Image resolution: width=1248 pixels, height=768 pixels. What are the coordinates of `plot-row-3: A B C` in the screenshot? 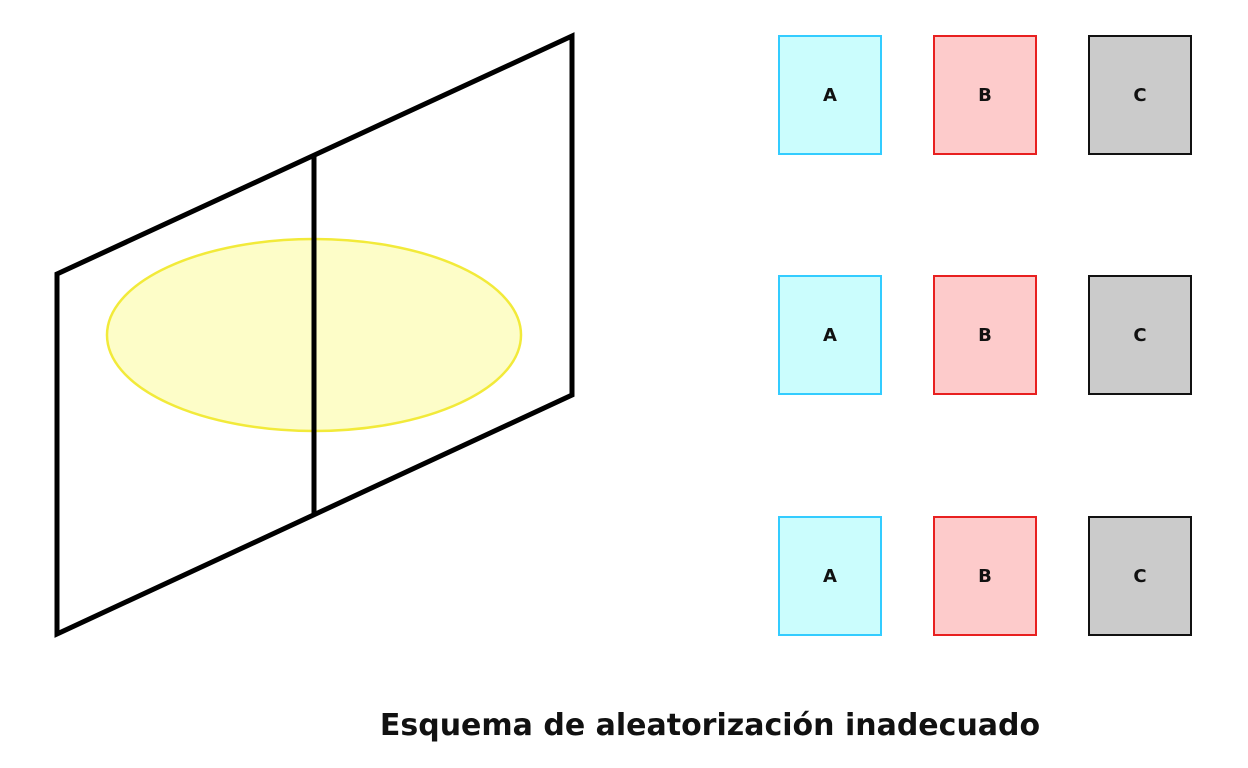 It's located at (985, 573).